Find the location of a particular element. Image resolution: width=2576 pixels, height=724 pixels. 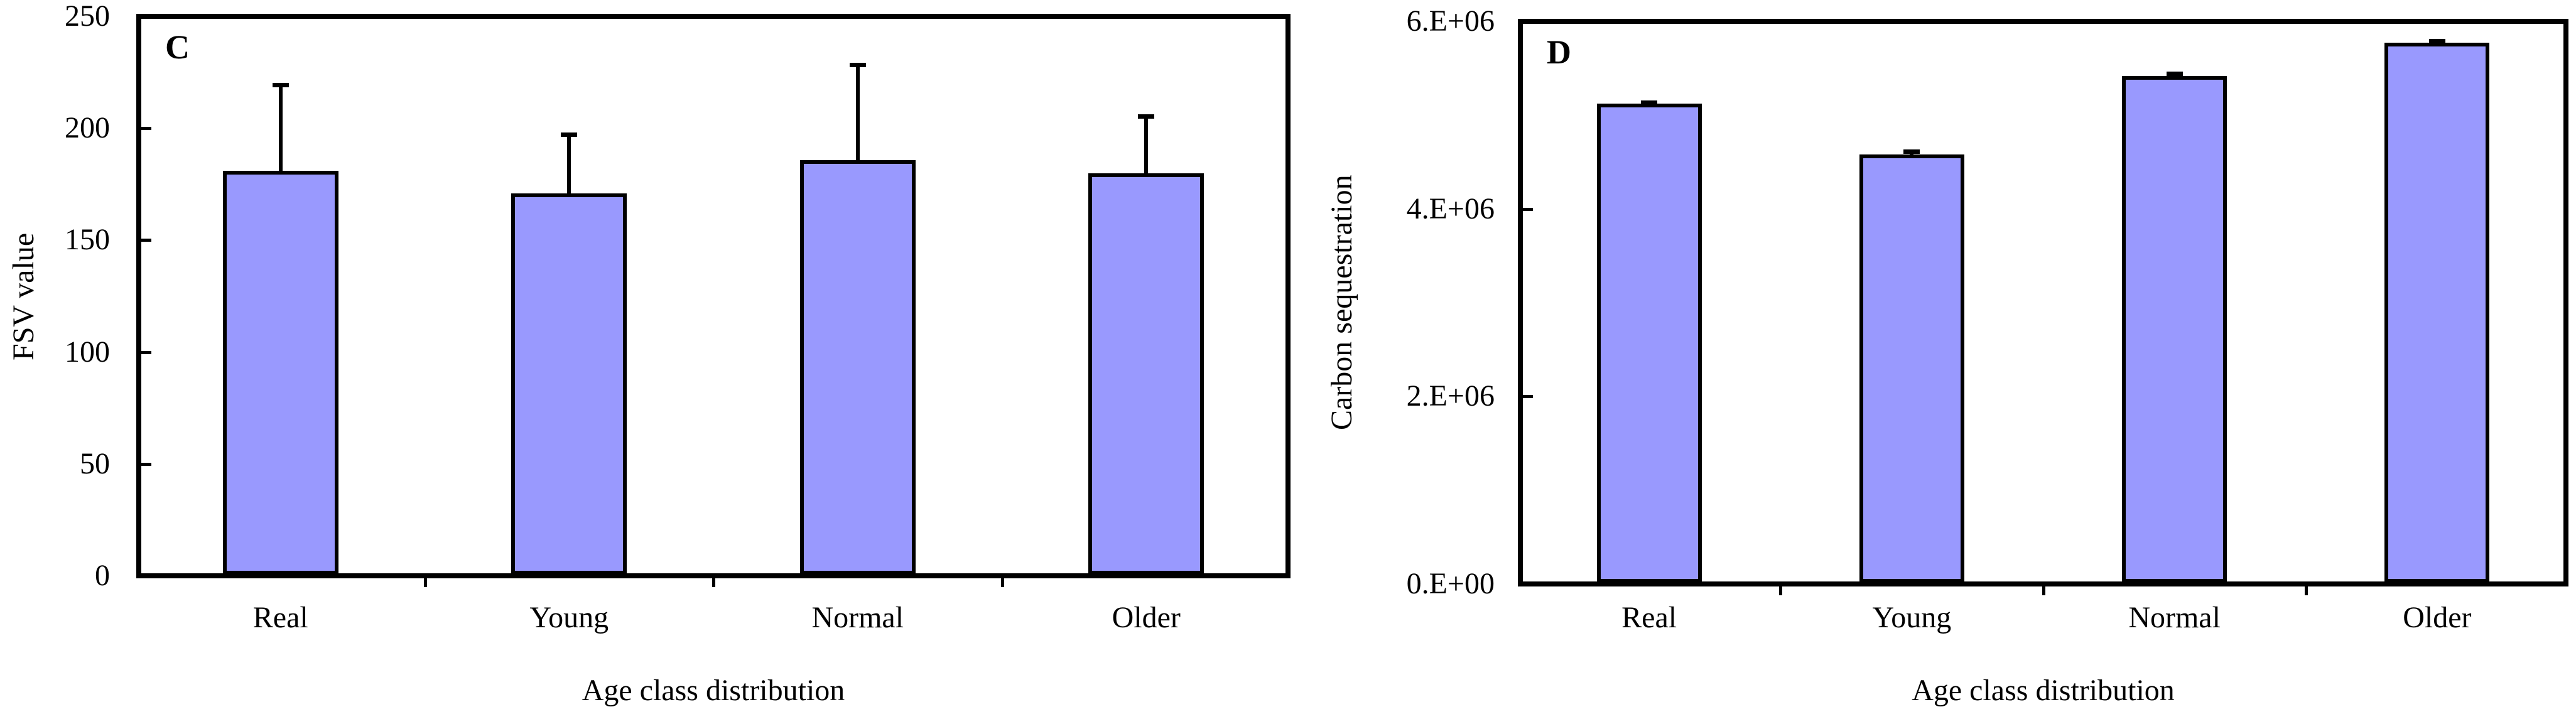

y-tick-label: 6.E+06 is located at coordinates (1451, 21).